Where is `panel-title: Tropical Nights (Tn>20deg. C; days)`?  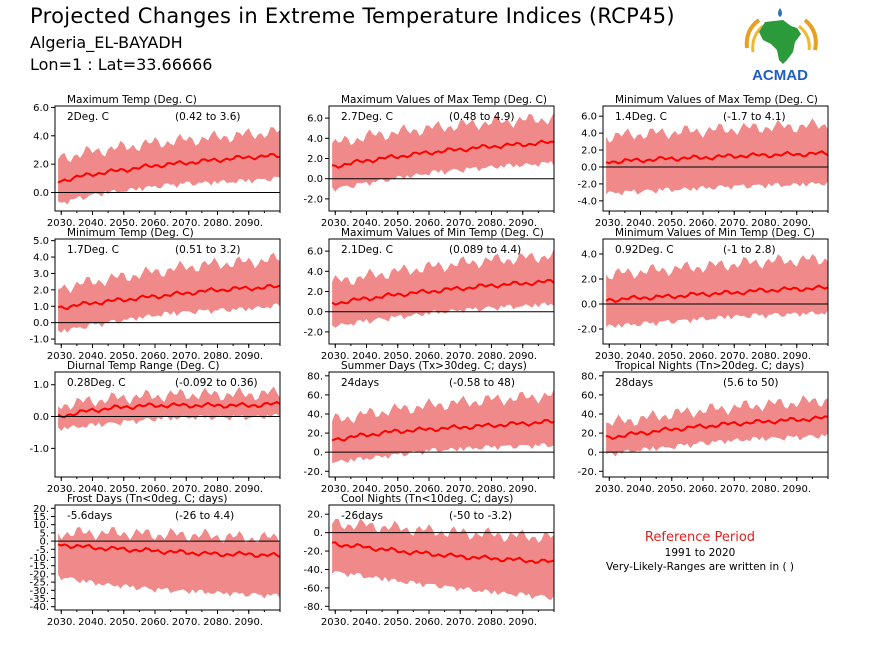
panel-title: Tropical Nights (Tn>20deg. C; days) is located at coordinates (709, 366).